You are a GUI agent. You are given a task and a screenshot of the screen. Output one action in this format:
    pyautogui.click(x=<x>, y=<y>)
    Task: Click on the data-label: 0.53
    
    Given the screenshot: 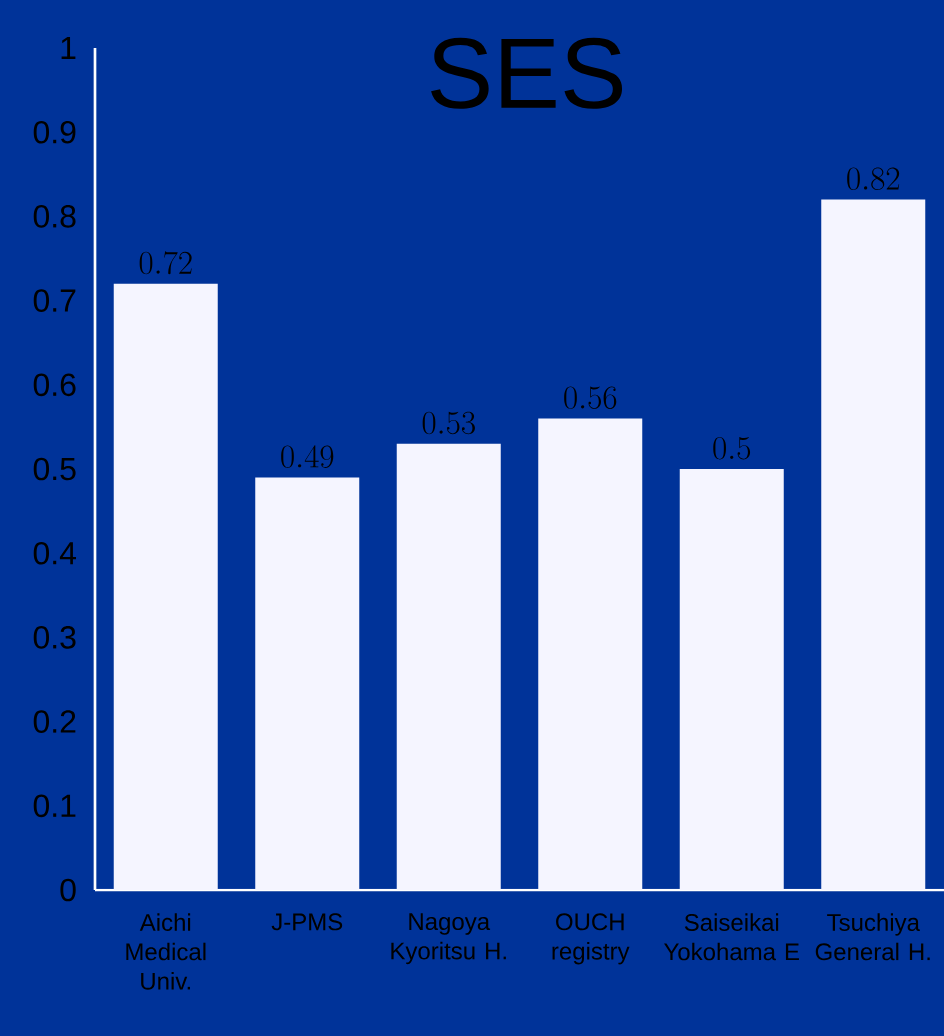 What is the action you would take?
    pyautogui.click(x=448, y=423)
    